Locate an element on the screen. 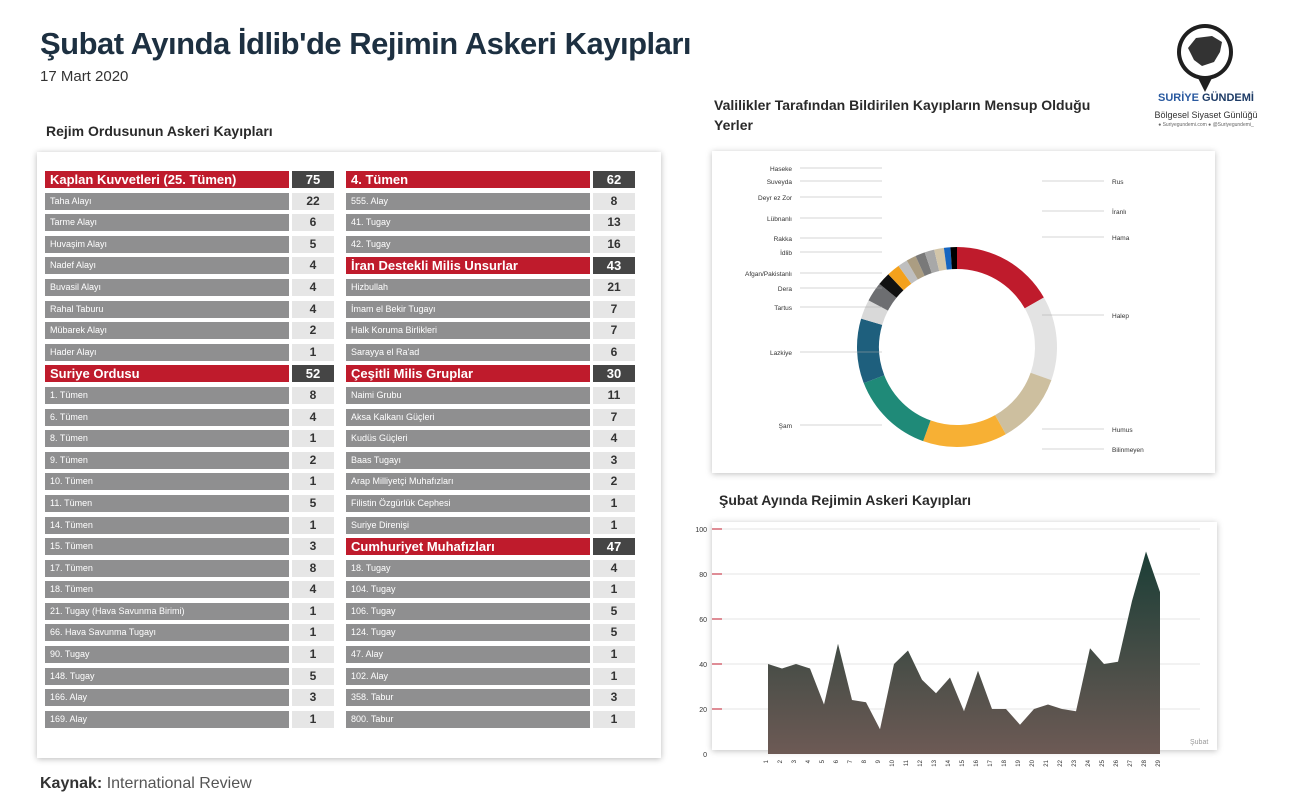 This screenshot has height=806, width=1289. y-tick-label: 80 is located at coordinates (703, 575).